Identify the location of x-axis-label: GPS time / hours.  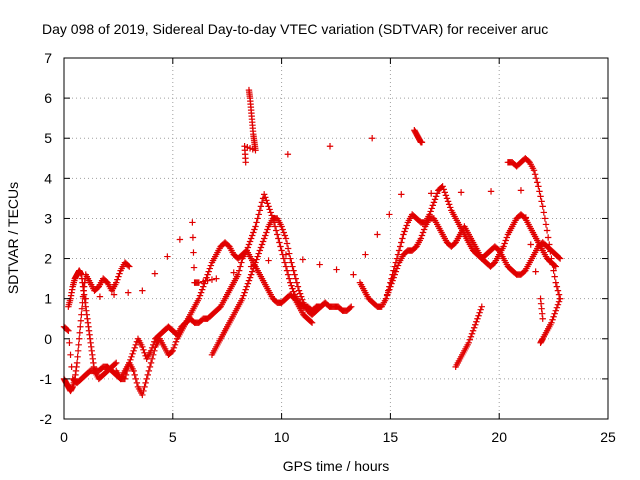
(336, 466).